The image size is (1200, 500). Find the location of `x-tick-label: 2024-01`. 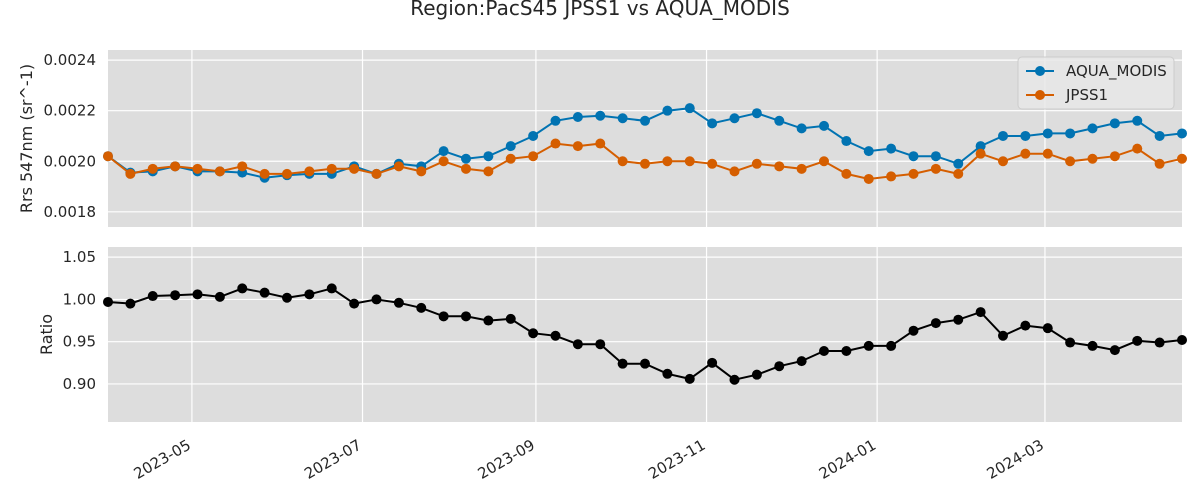

x-tick-label: 2024-01 is located at coordinates (847, 459).